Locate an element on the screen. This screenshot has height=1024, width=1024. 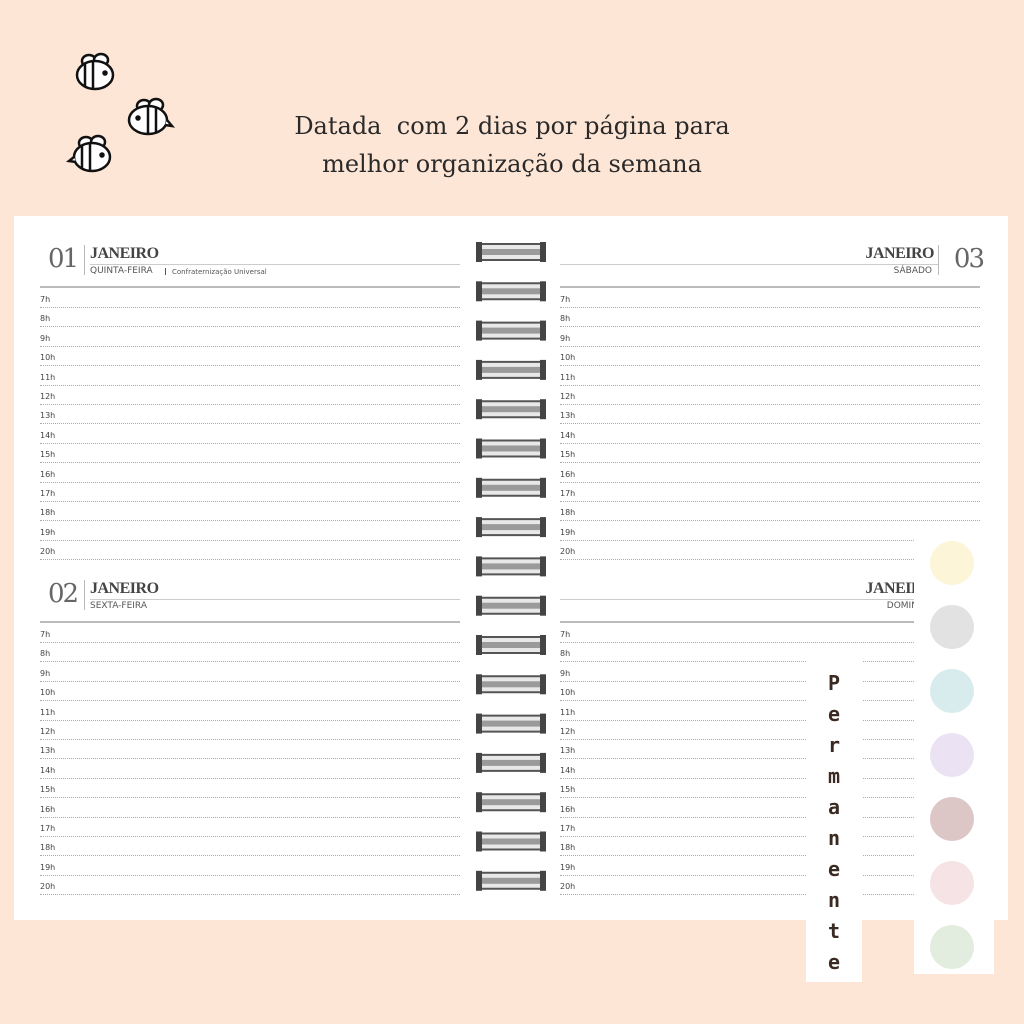
headline: melhor organização da semana is located at coordinates (512, 164).